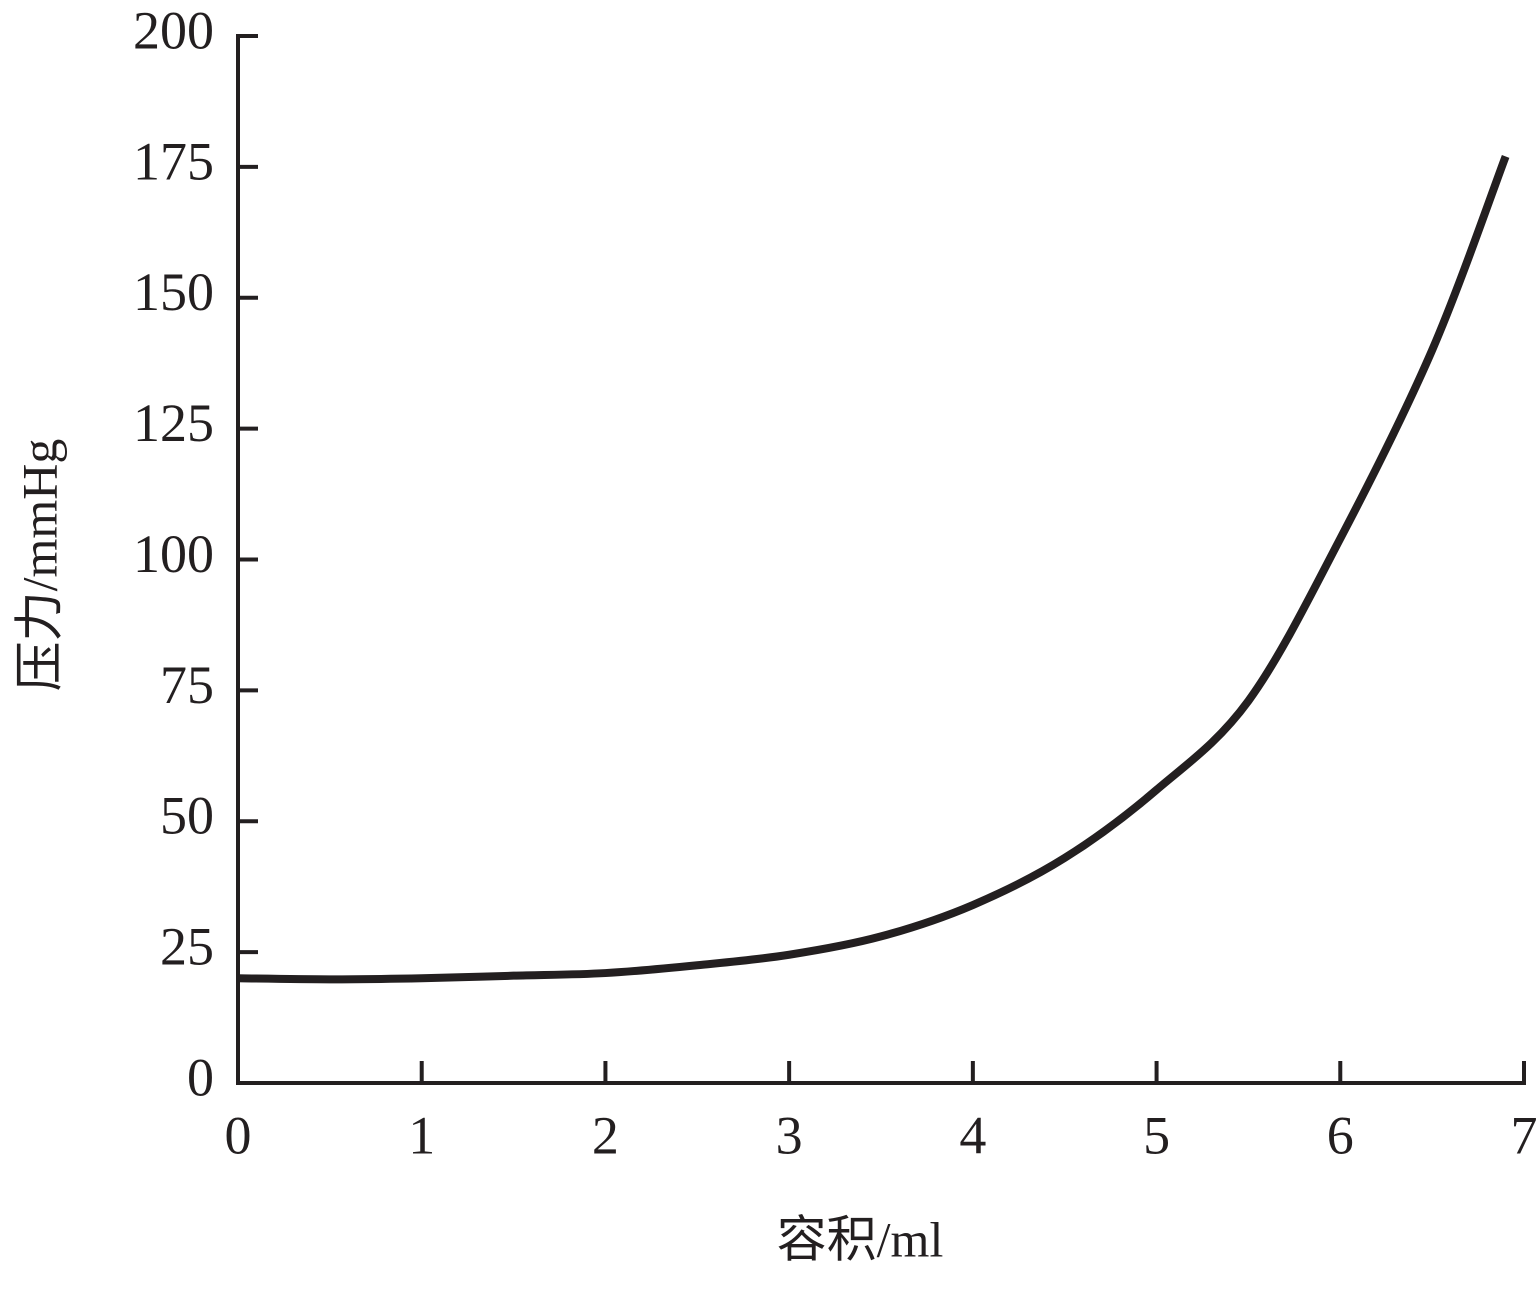 The height and width of the screenshot is (1295, 1540). Describe the element at coordinates (860, 1239) in the screenshot. I see `x-axis-title: 容积/ml` at that location.